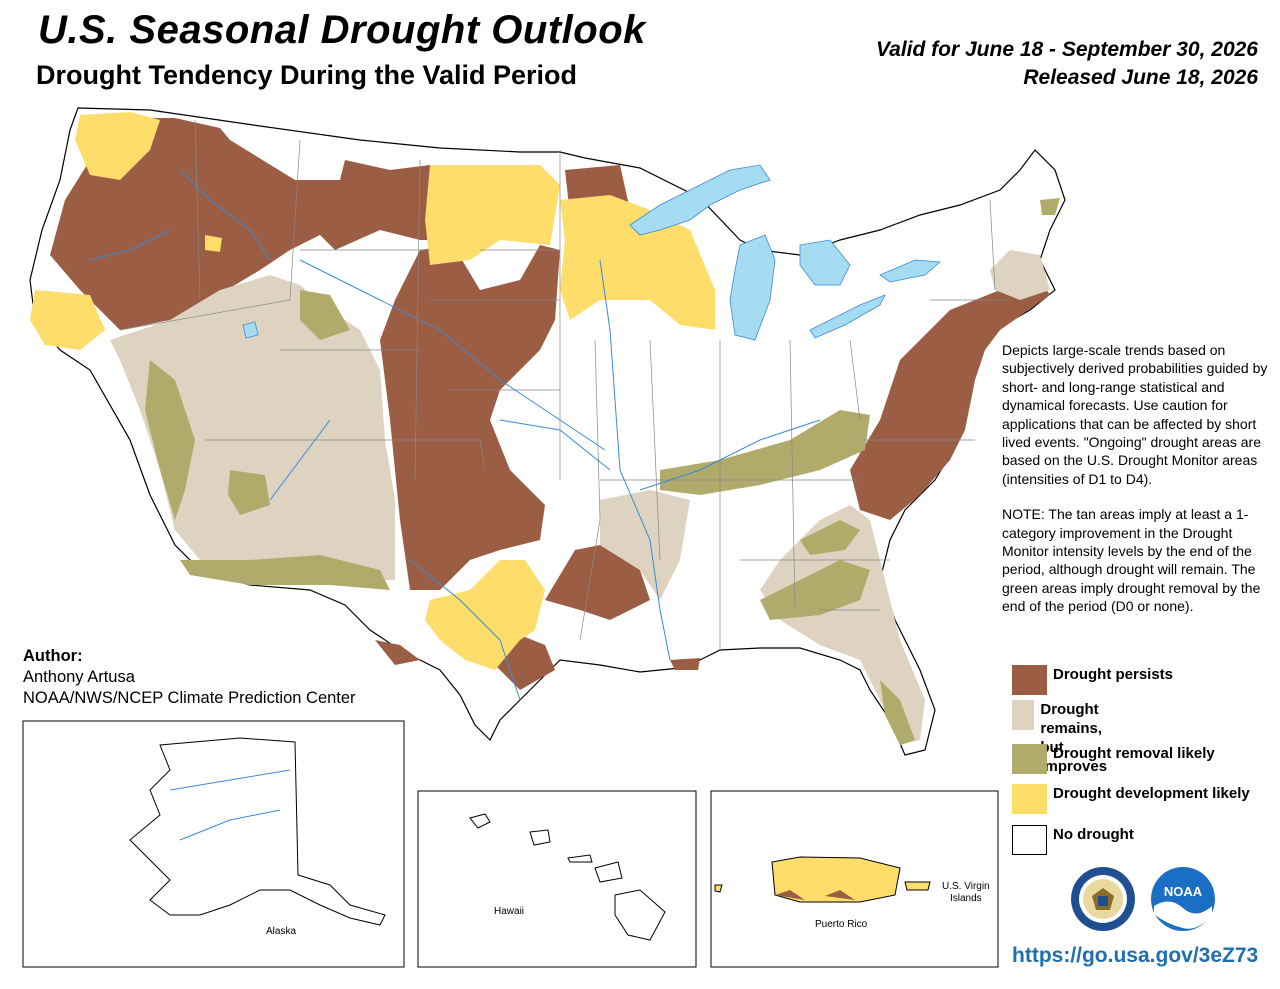 This screenshot has height=989, width=1280. I want to click on develop-idaho-spots, so click(213, 243).